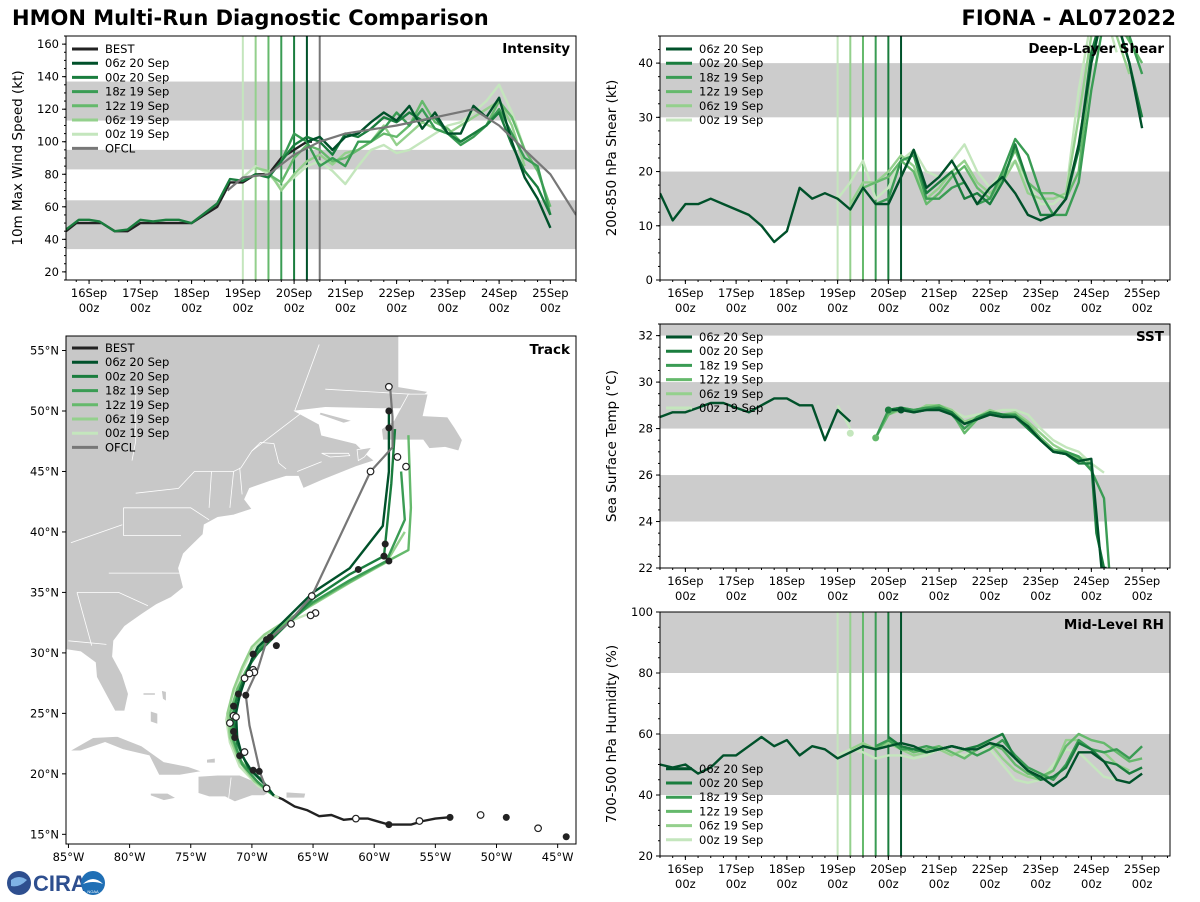 This screenshot has width=1200, height=902. I want to click on panel-title: Track, so click(550, 350).